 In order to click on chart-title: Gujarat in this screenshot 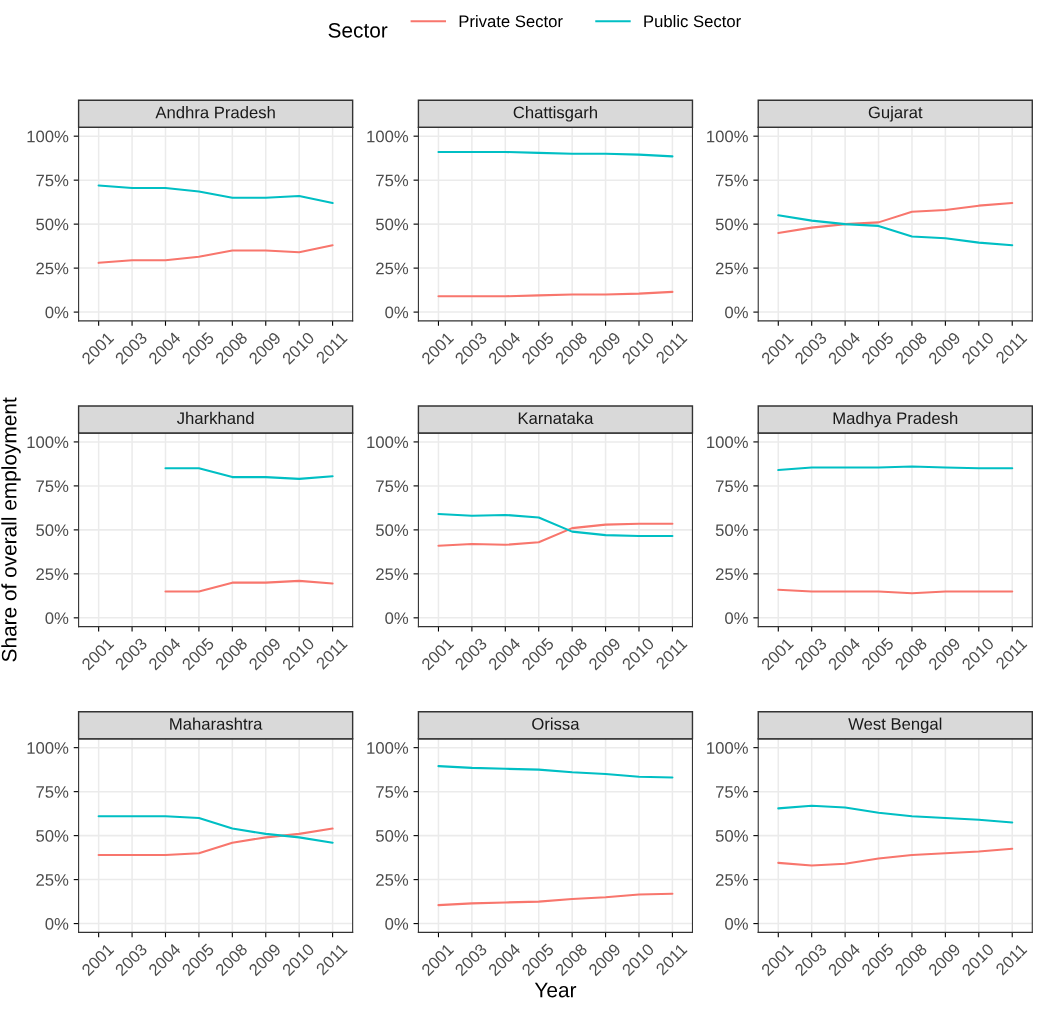, I will do `click(895, 114)`.